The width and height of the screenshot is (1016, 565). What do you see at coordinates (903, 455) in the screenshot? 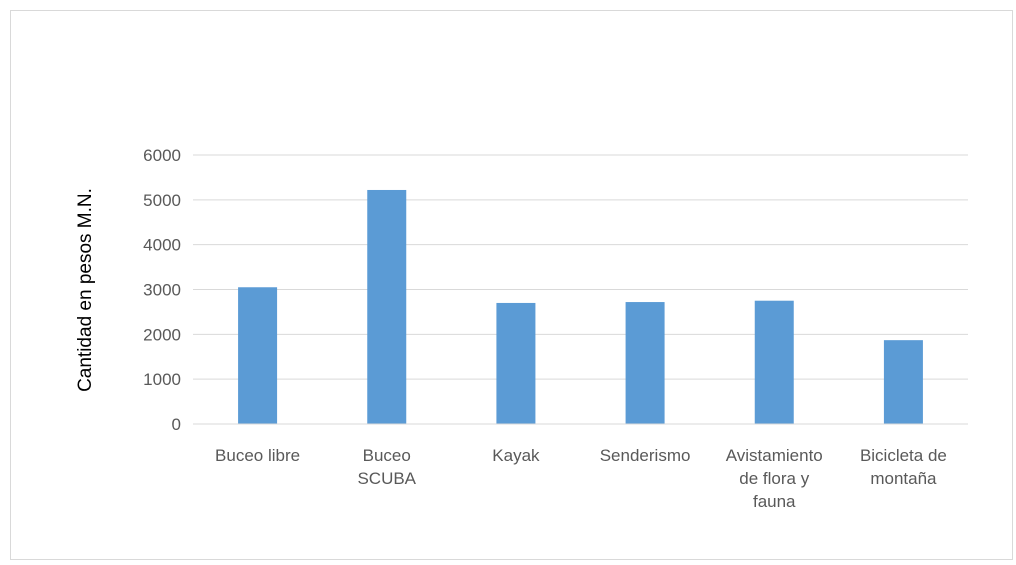
I see `x-category-line: Bicicleta de` at bounding box center [903, 455].